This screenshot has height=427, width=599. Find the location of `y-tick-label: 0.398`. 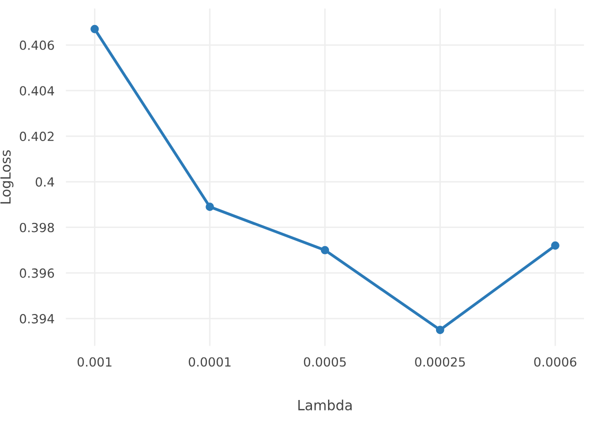

y-tick-label: 0.398 is located at coordinates (37, 227).